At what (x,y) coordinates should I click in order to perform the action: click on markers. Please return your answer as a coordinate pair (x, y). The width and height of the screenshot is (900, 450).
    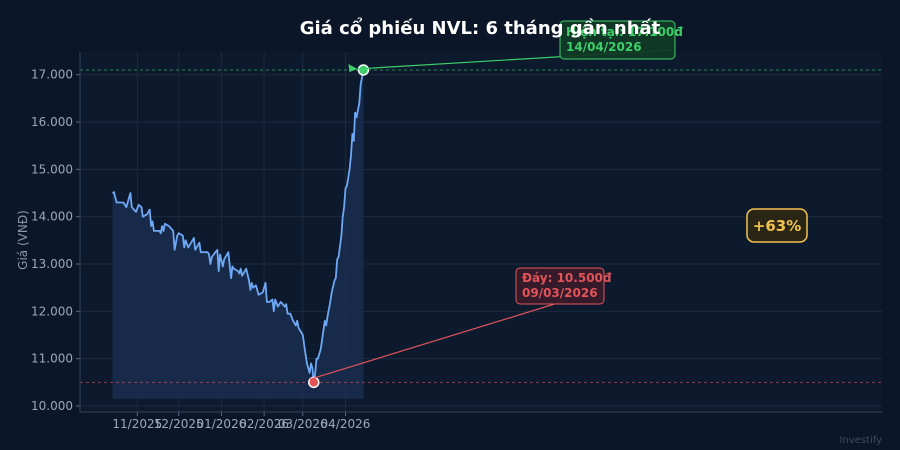
    Looking at the image, I should click on (339, 226).